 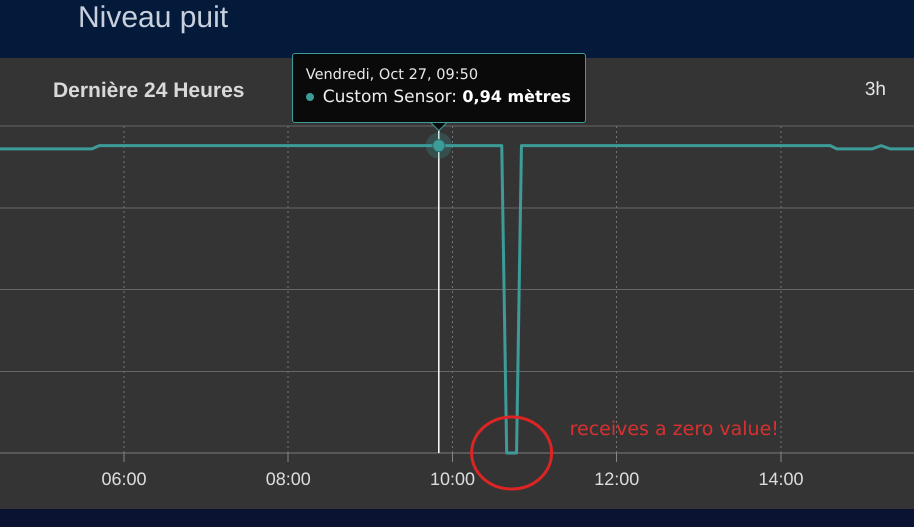 What do you see at coordinates (153, 18) in the screenshot?
I see `chart-title: Niveau puit` at bounding box center [153, 18].